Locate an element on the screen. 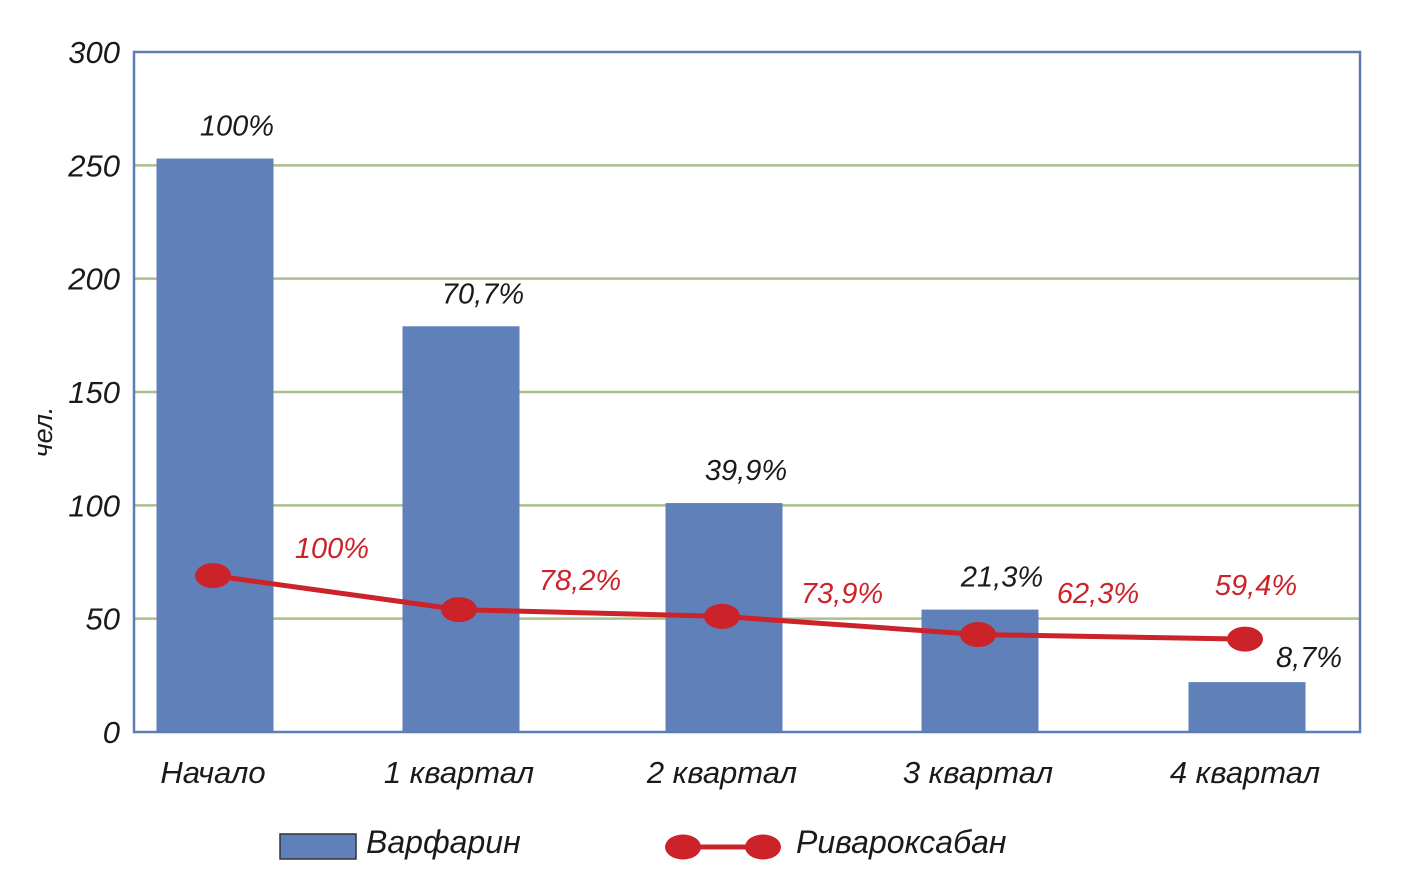 This screenshot has height=887, width=1405. line-data-label: 62,3% is located at coordinates (1098, 594).